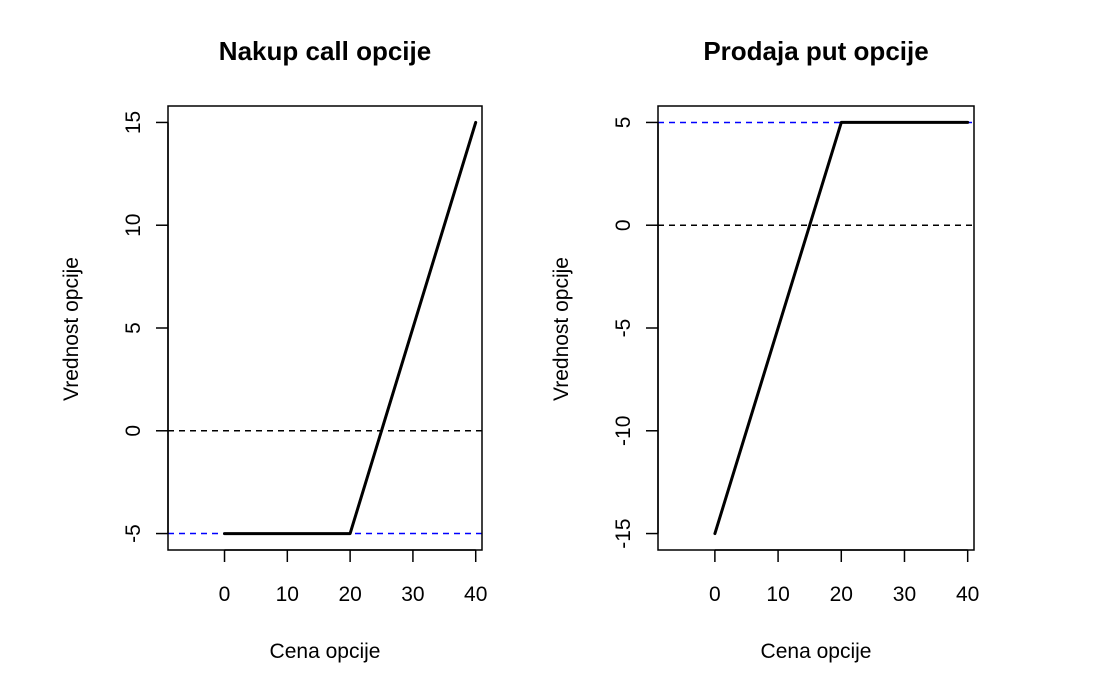 The image size is (1096, 692). Describe the element at coordinates (623, 431) in the screenshot. I see `y-tick-label: -10` at that location.